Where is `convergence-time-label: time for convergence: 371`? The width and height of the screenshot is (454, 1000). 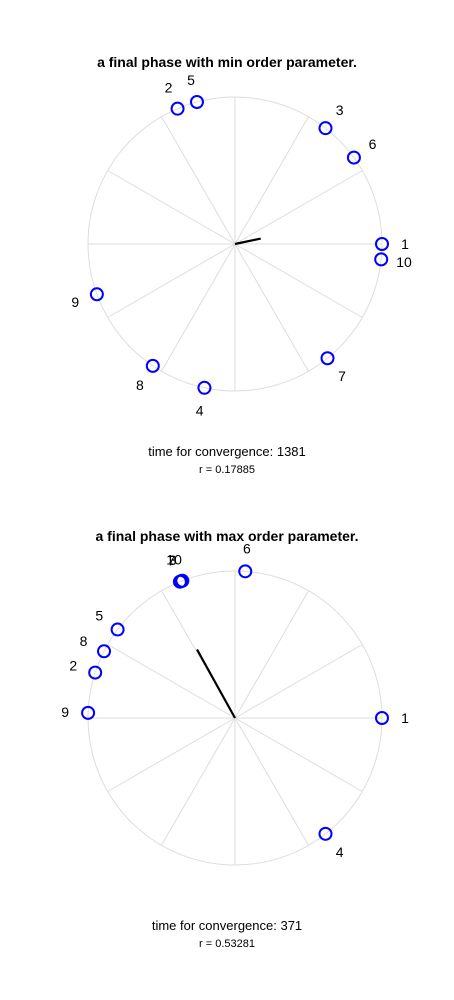 convergence-time-label: time for convergence: 371 is located at coordinates (227, 925).